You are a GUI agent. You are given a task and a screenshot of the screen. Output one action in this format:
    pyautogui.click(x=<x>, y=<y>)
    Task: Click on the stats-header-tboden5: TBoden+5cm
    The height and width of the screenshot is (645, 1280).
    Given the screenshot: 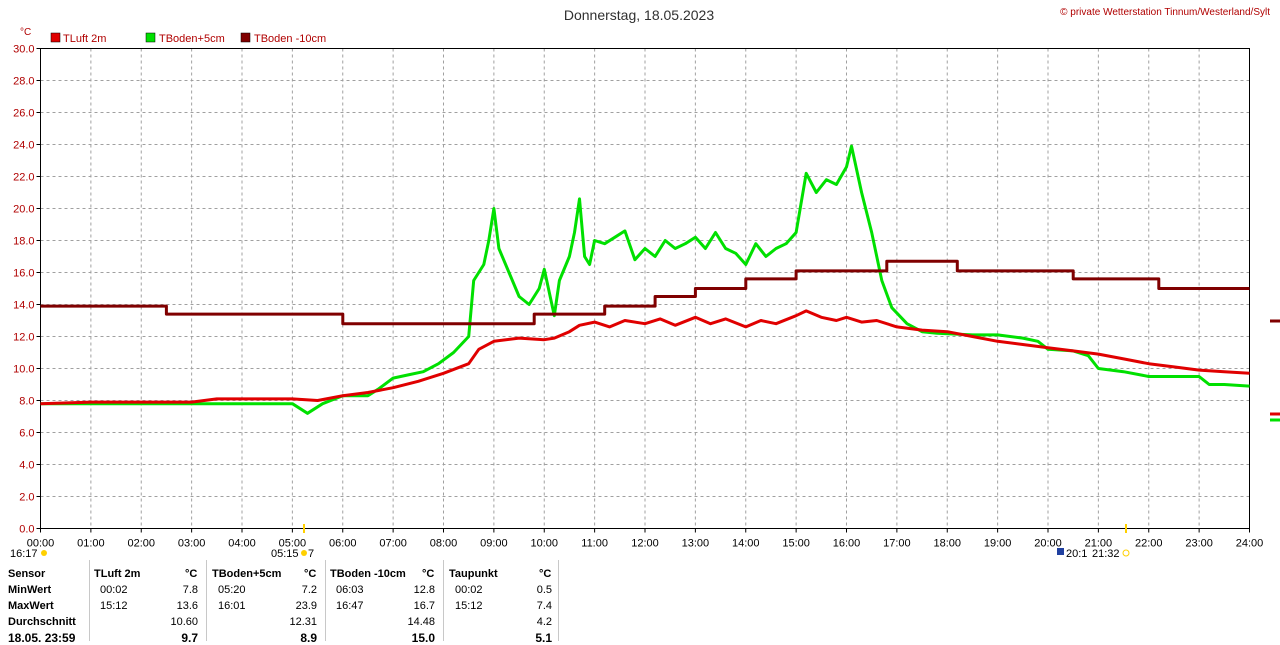 What is the action you would take?
    pyautogui.click(x=247, y=574)
    